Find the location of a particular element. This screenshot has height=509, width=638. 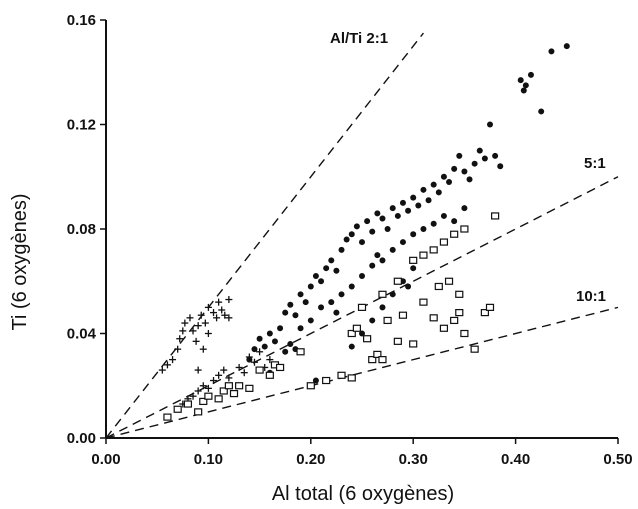

x-tick-label: 0.00 is located at coordinates (105, 459).